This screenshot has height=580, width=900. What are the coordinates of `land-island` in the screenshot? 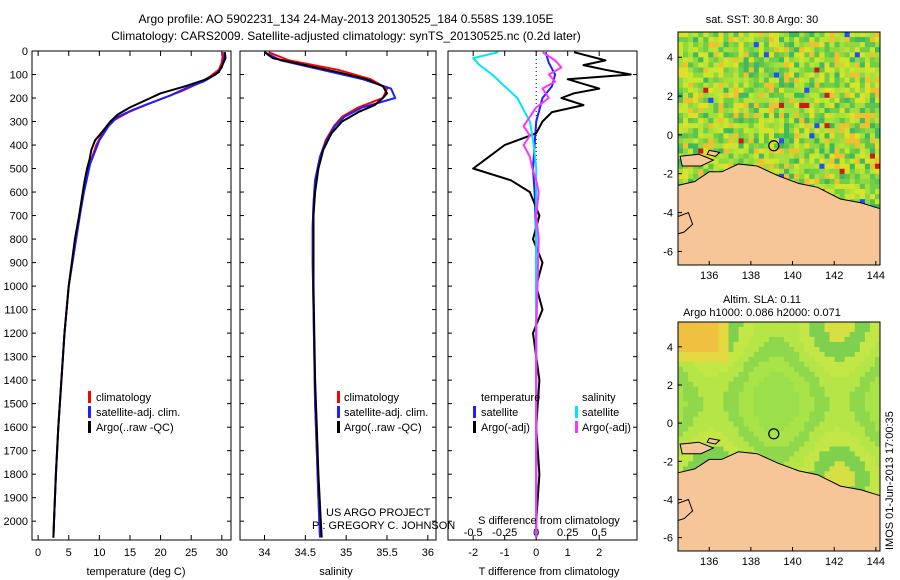 It's located at (697, 448).